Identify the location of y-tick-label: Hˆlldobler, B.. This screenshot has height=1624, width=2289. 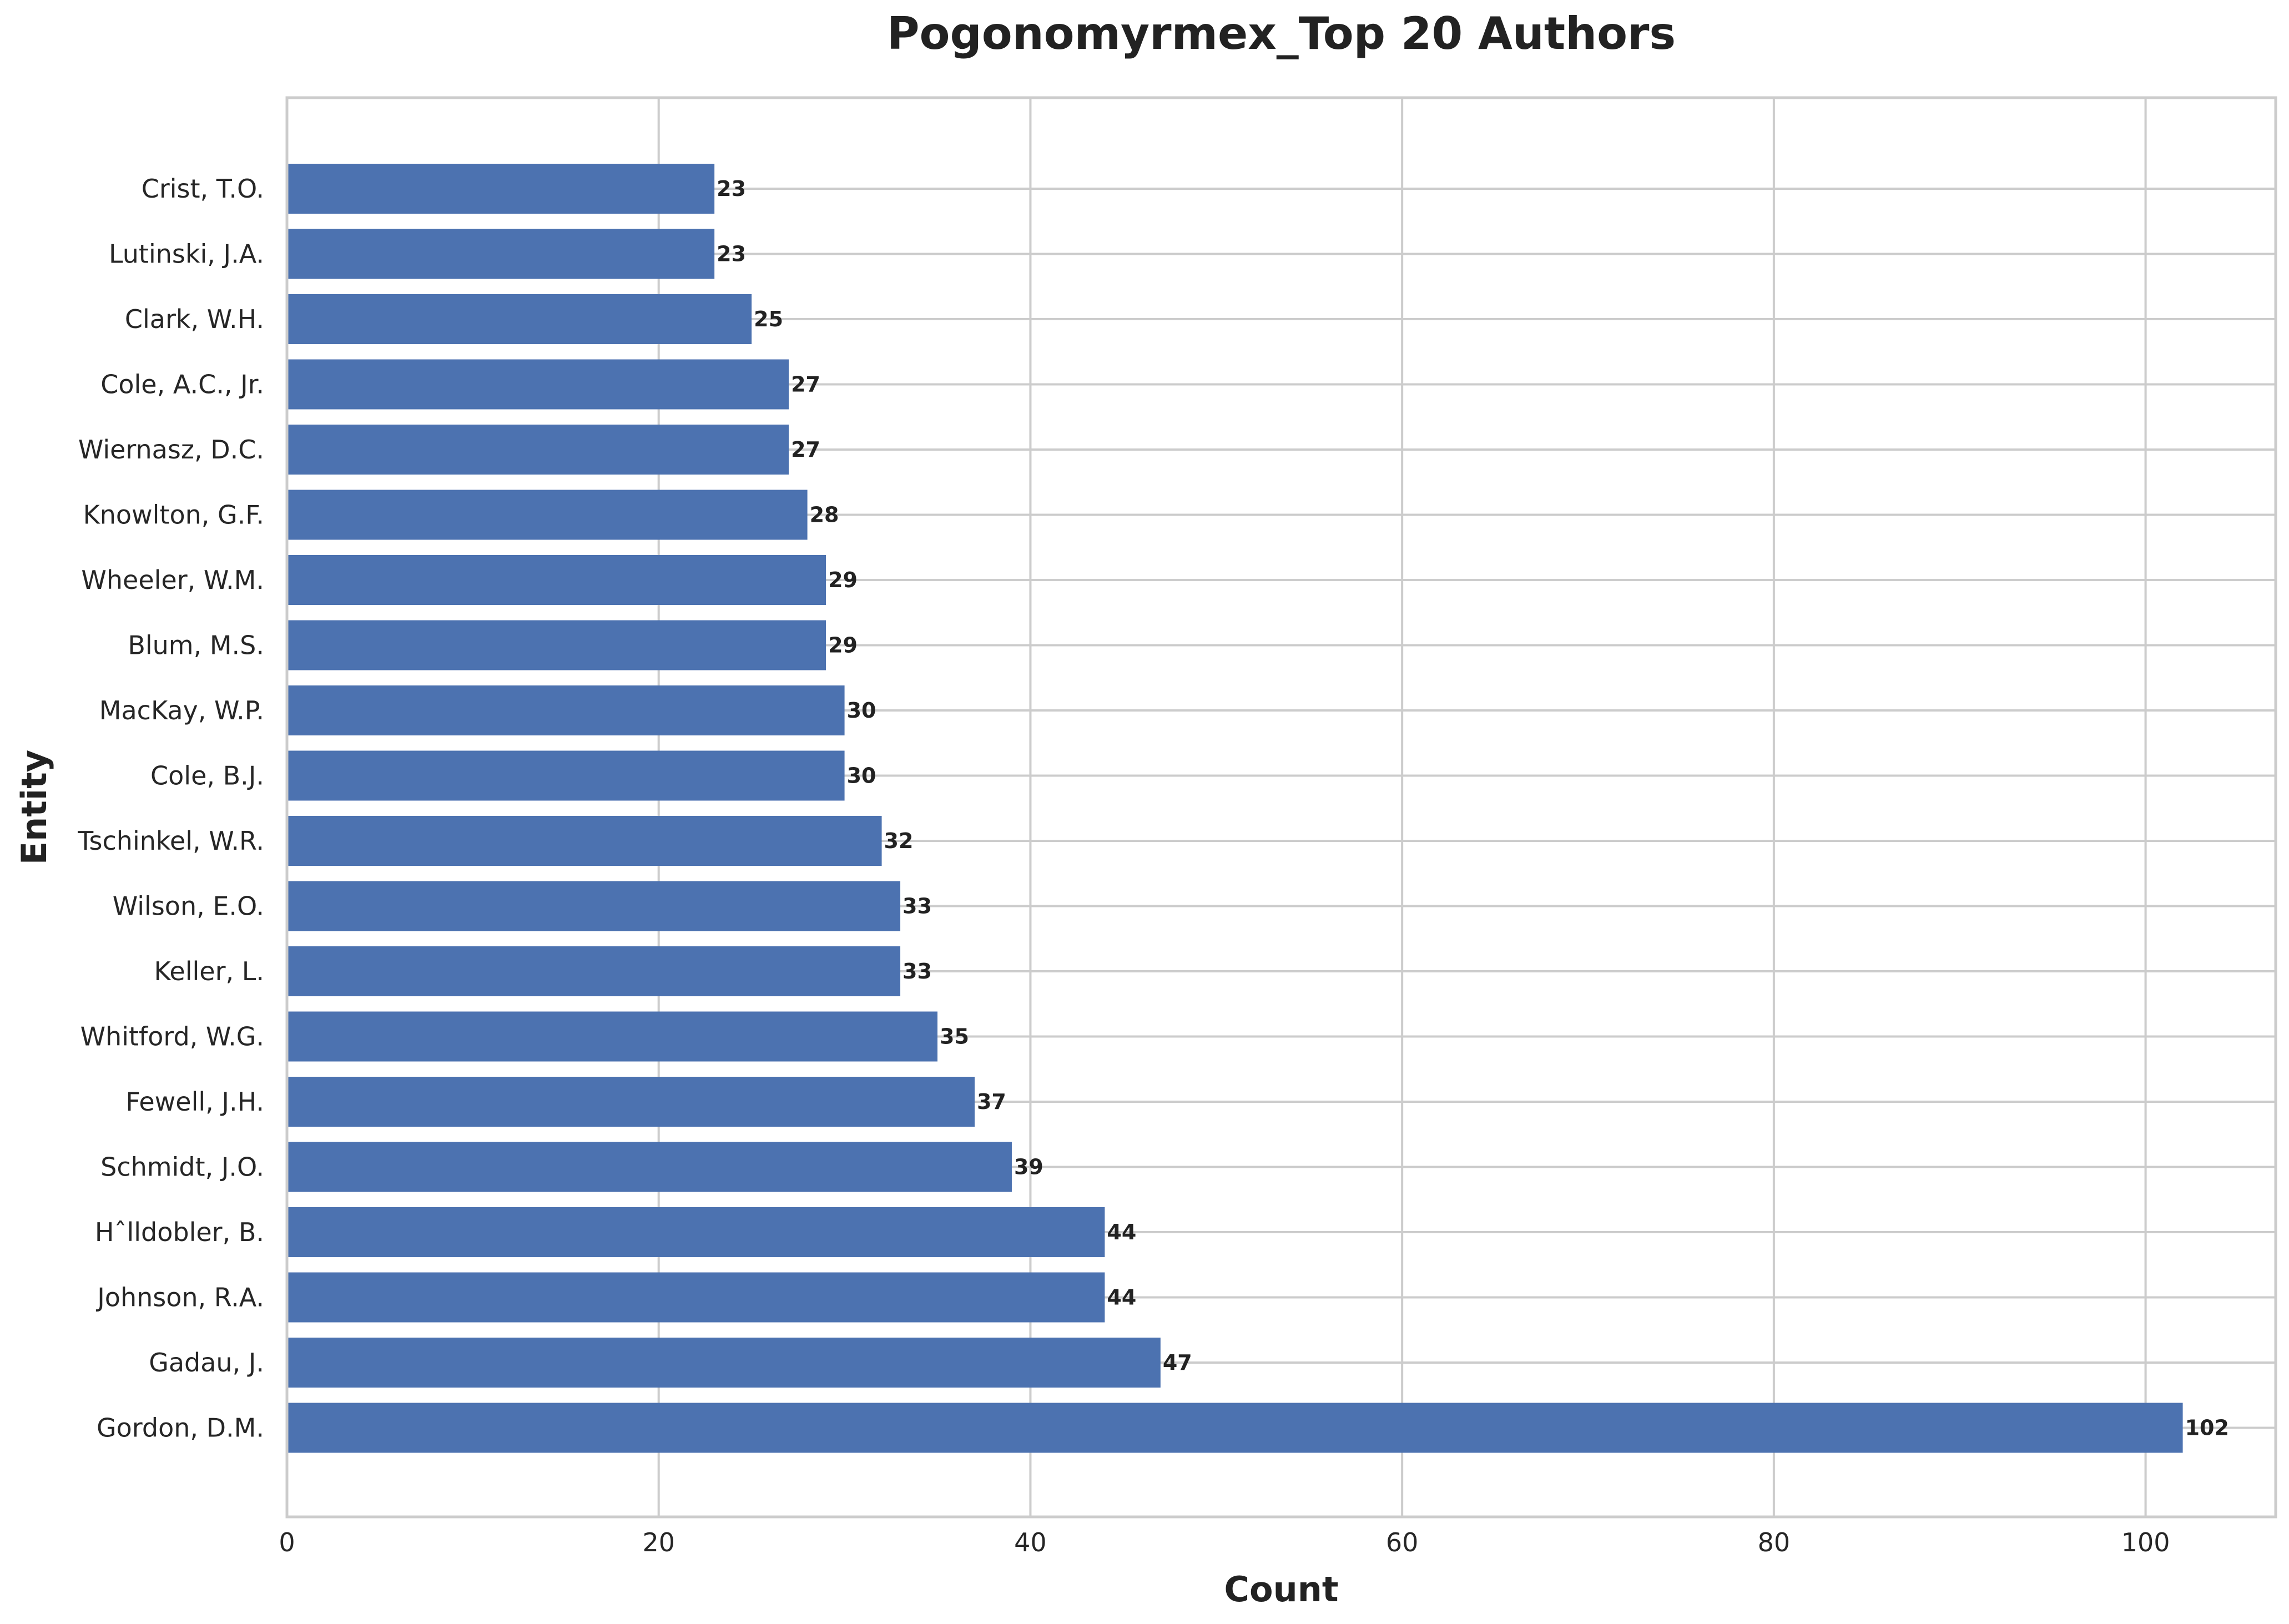
(179, 1232).